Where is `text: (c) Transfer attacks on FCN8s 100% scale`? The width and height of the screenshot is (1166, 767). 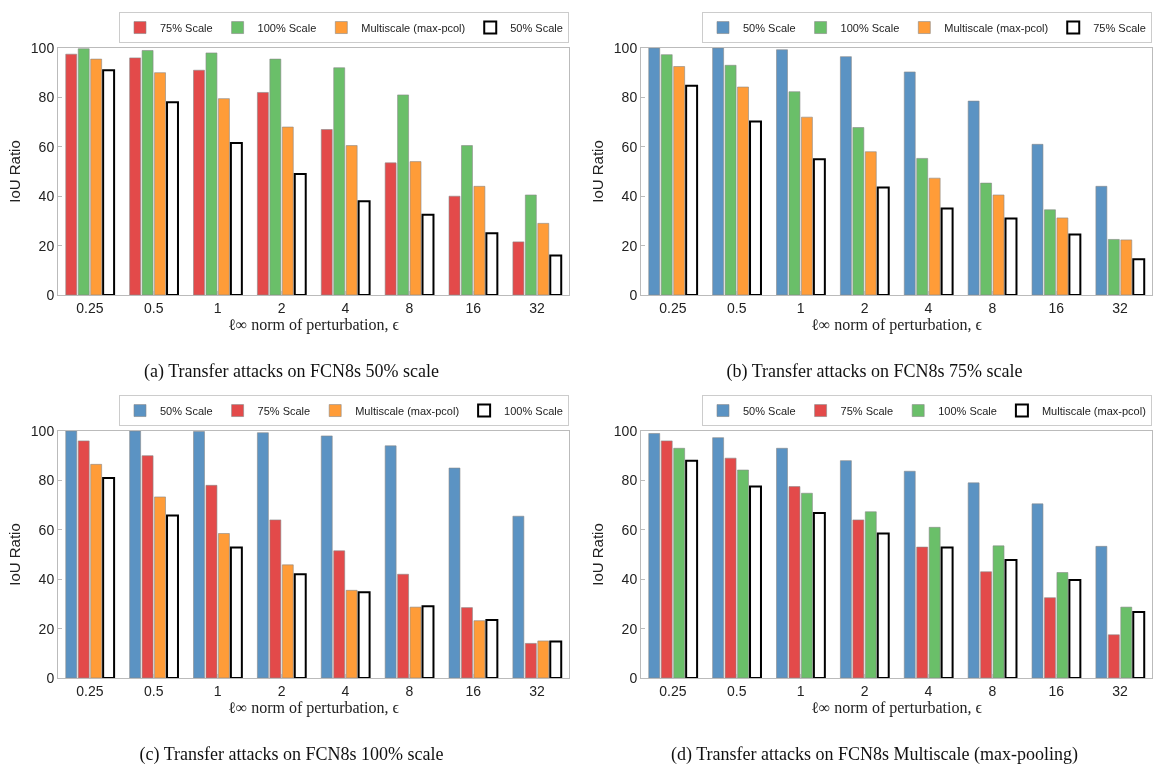
text: (c) Transfer attacks on FCN8s 100% scale is located at coordinates (291, 755).